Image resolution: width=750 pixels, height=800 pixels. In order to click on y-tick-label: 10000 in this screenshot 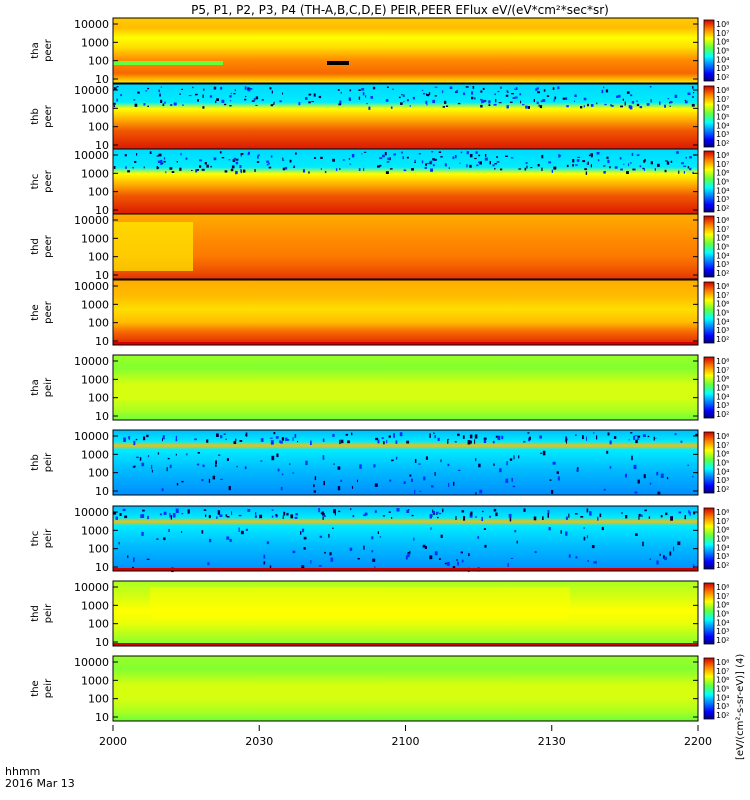, I will do `click(91, 220)`.